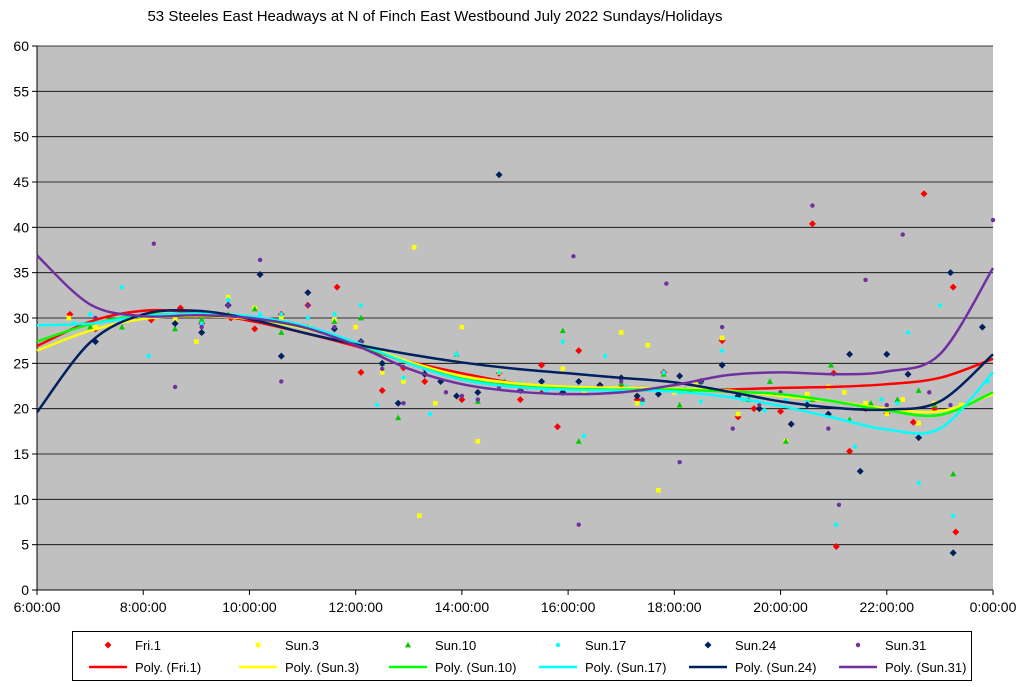 This screenshot has height=687, width=1024. What do you see at coordinates (21, 409) in the screenshot?
I see `y-tick-label: 20` at bounding box center [21, 409].